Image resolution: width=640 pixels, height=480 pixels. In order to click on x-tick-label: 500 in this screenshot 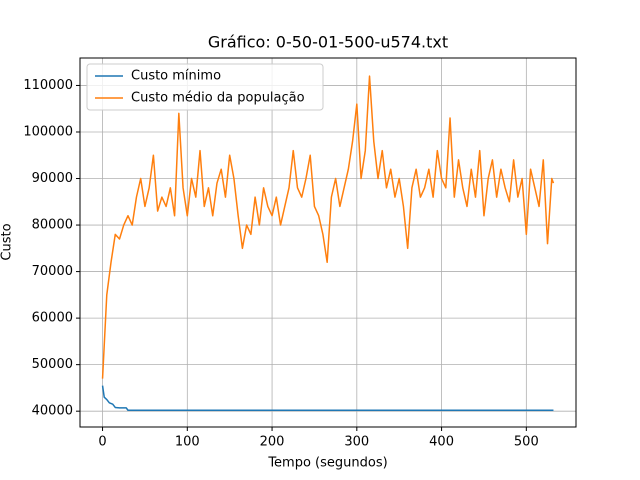, I will do `click(526, 442)`.